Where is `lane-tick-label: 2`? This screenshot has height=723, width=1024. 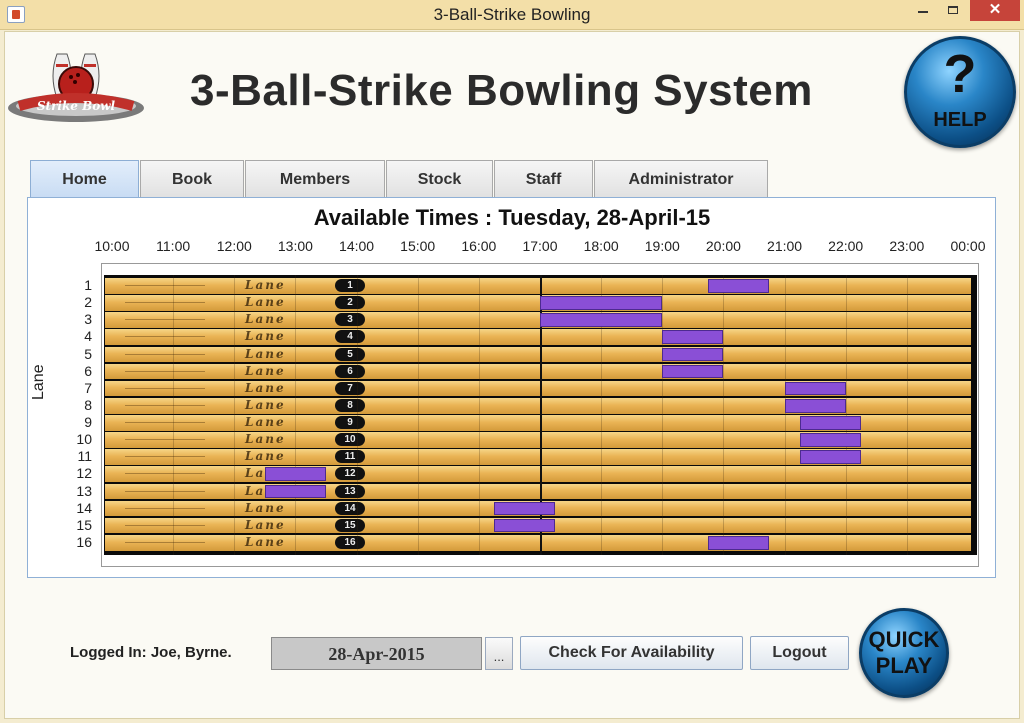
lane-tick-label: 2 is located at coordinates (88, 302).